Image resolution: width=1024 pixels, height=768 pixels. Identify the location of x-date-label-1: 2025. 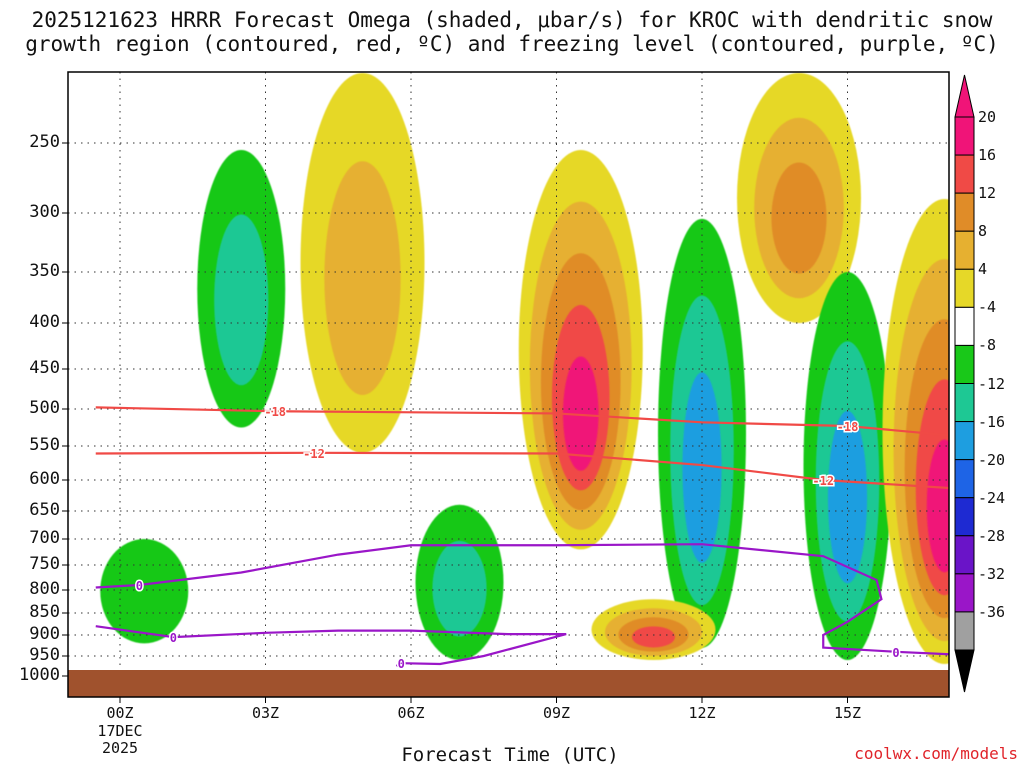
(120, 748).